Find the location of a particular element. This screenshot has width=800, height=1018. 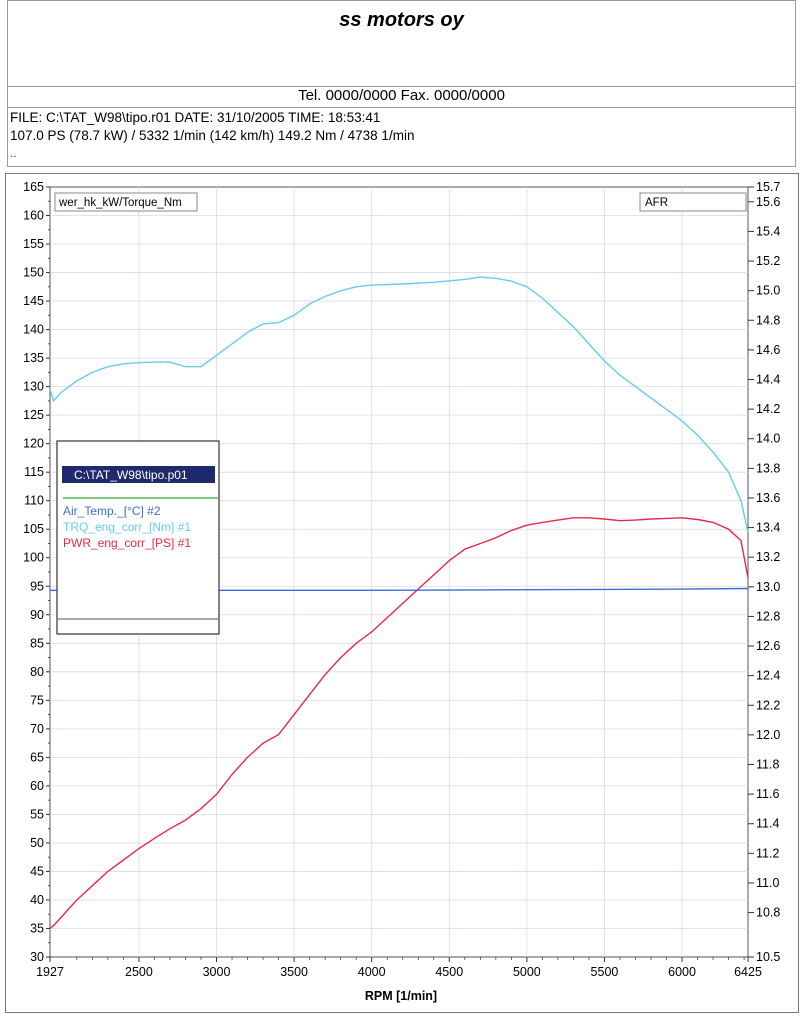

y-right-tick-label: 13.8 is located at coordinates (768, 468).